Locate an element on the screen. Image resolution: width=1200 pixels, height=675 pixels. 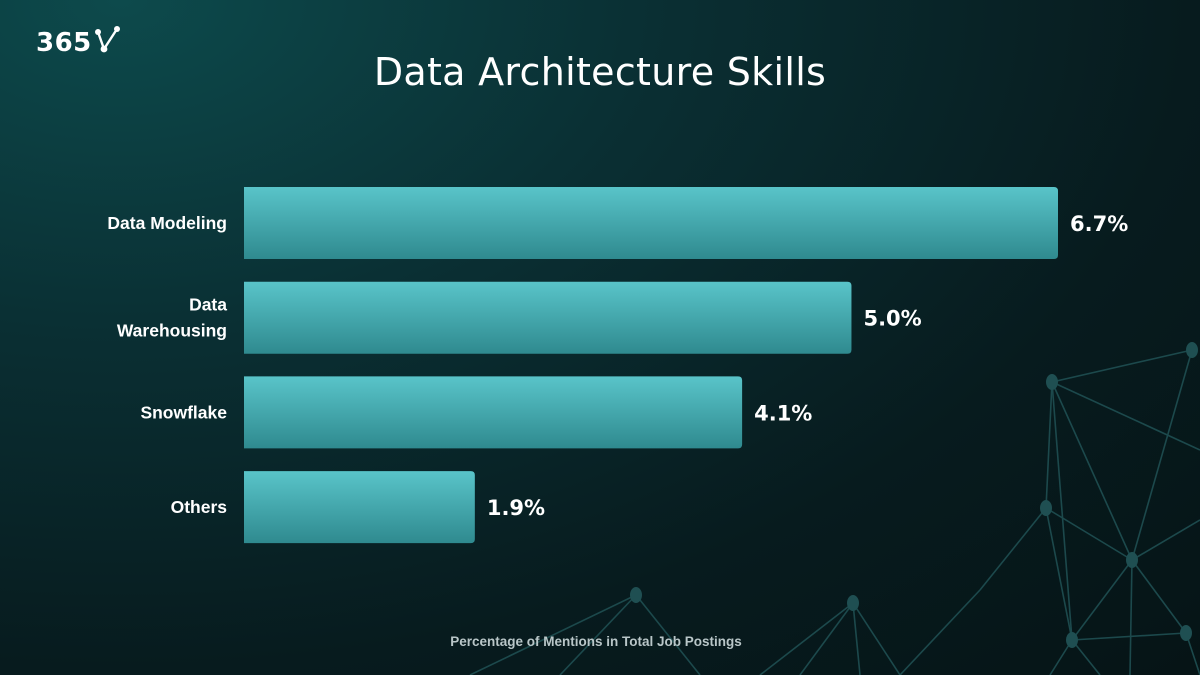
chart-title: Data Architecture Skills is located at coordinates (600, 72).